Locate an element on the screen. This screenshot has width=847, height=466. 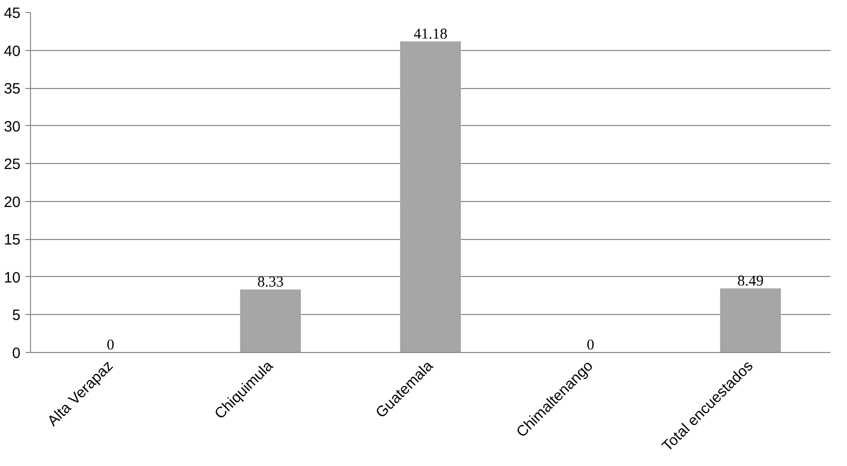
y-tick-label: 20 is located at coordinates (12, 202).